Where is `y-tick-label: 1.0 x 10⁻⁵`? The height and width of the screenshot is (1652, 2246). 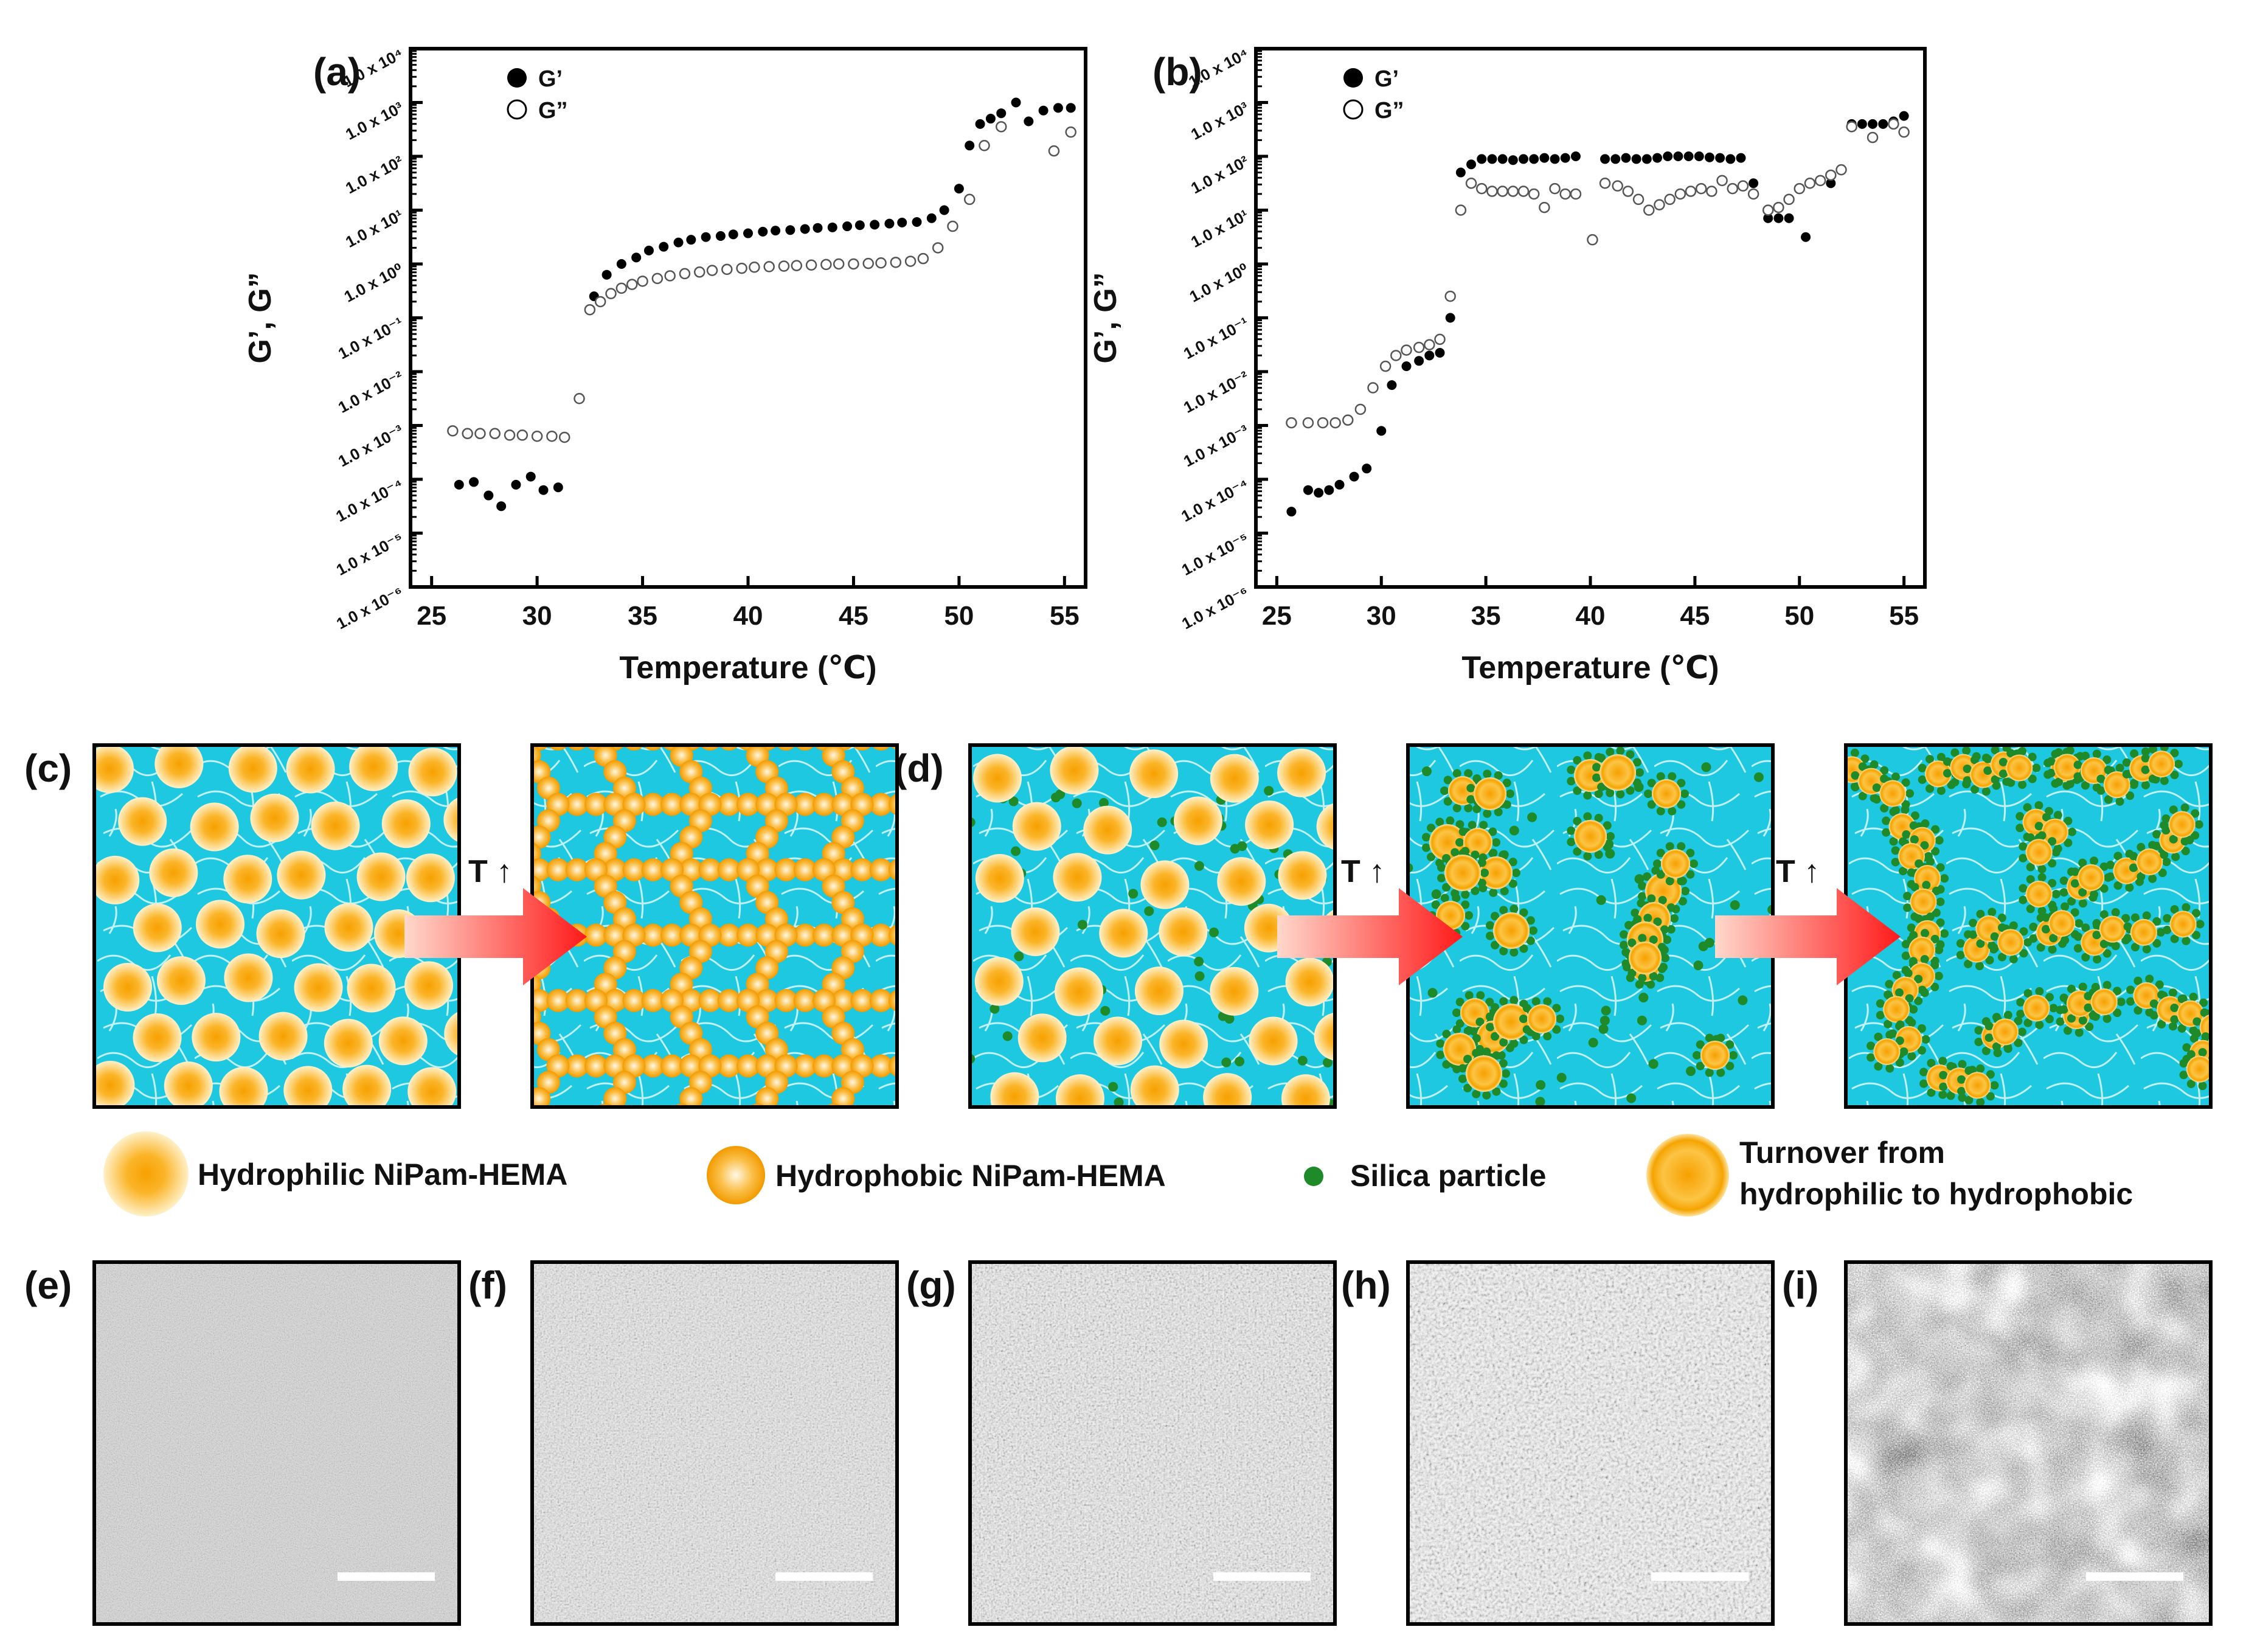
y-tick-label: 1.0 x 10⁻⁵ is located at coordinates (1215, 554).